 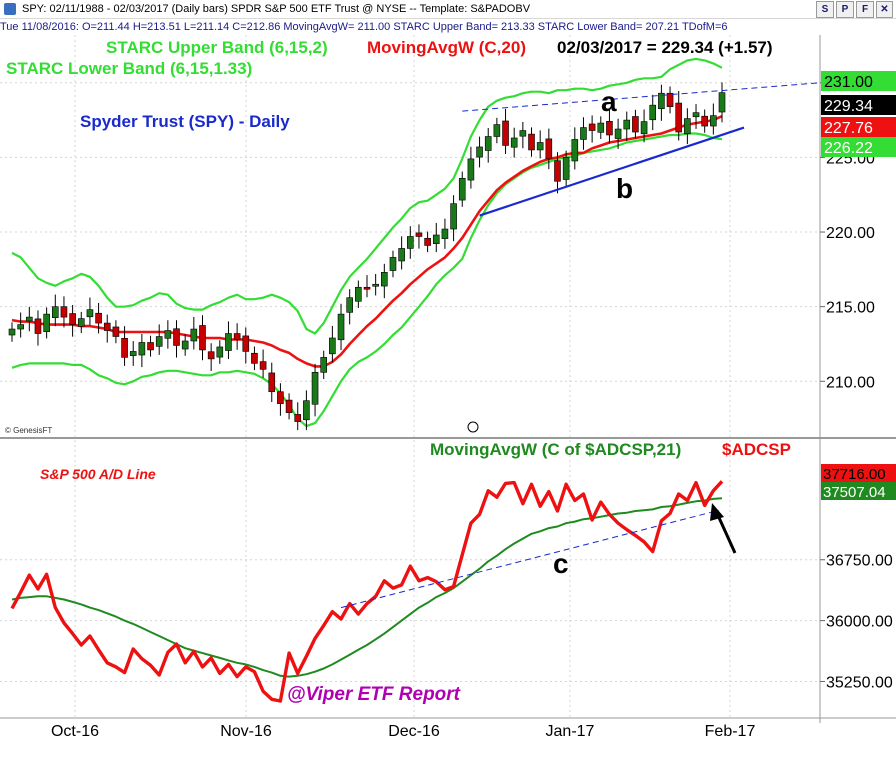 What do you see at coordinates (848, 128) in the screenshot?
I see `price-value-tag-text: 227.76` at bounding box center [848, 128].